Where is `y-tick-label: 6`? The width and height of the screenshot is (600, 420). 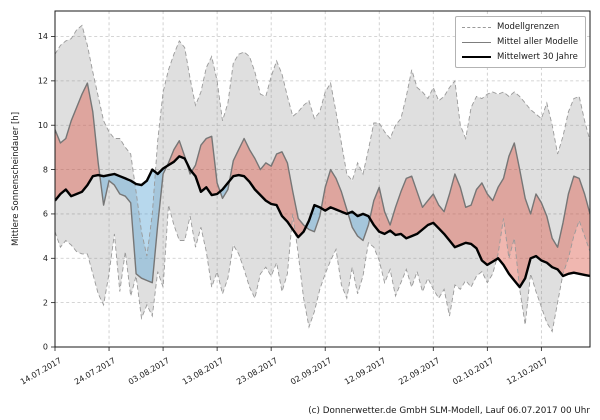
y-tick-label: 6 is located at coordinates (45, 214).